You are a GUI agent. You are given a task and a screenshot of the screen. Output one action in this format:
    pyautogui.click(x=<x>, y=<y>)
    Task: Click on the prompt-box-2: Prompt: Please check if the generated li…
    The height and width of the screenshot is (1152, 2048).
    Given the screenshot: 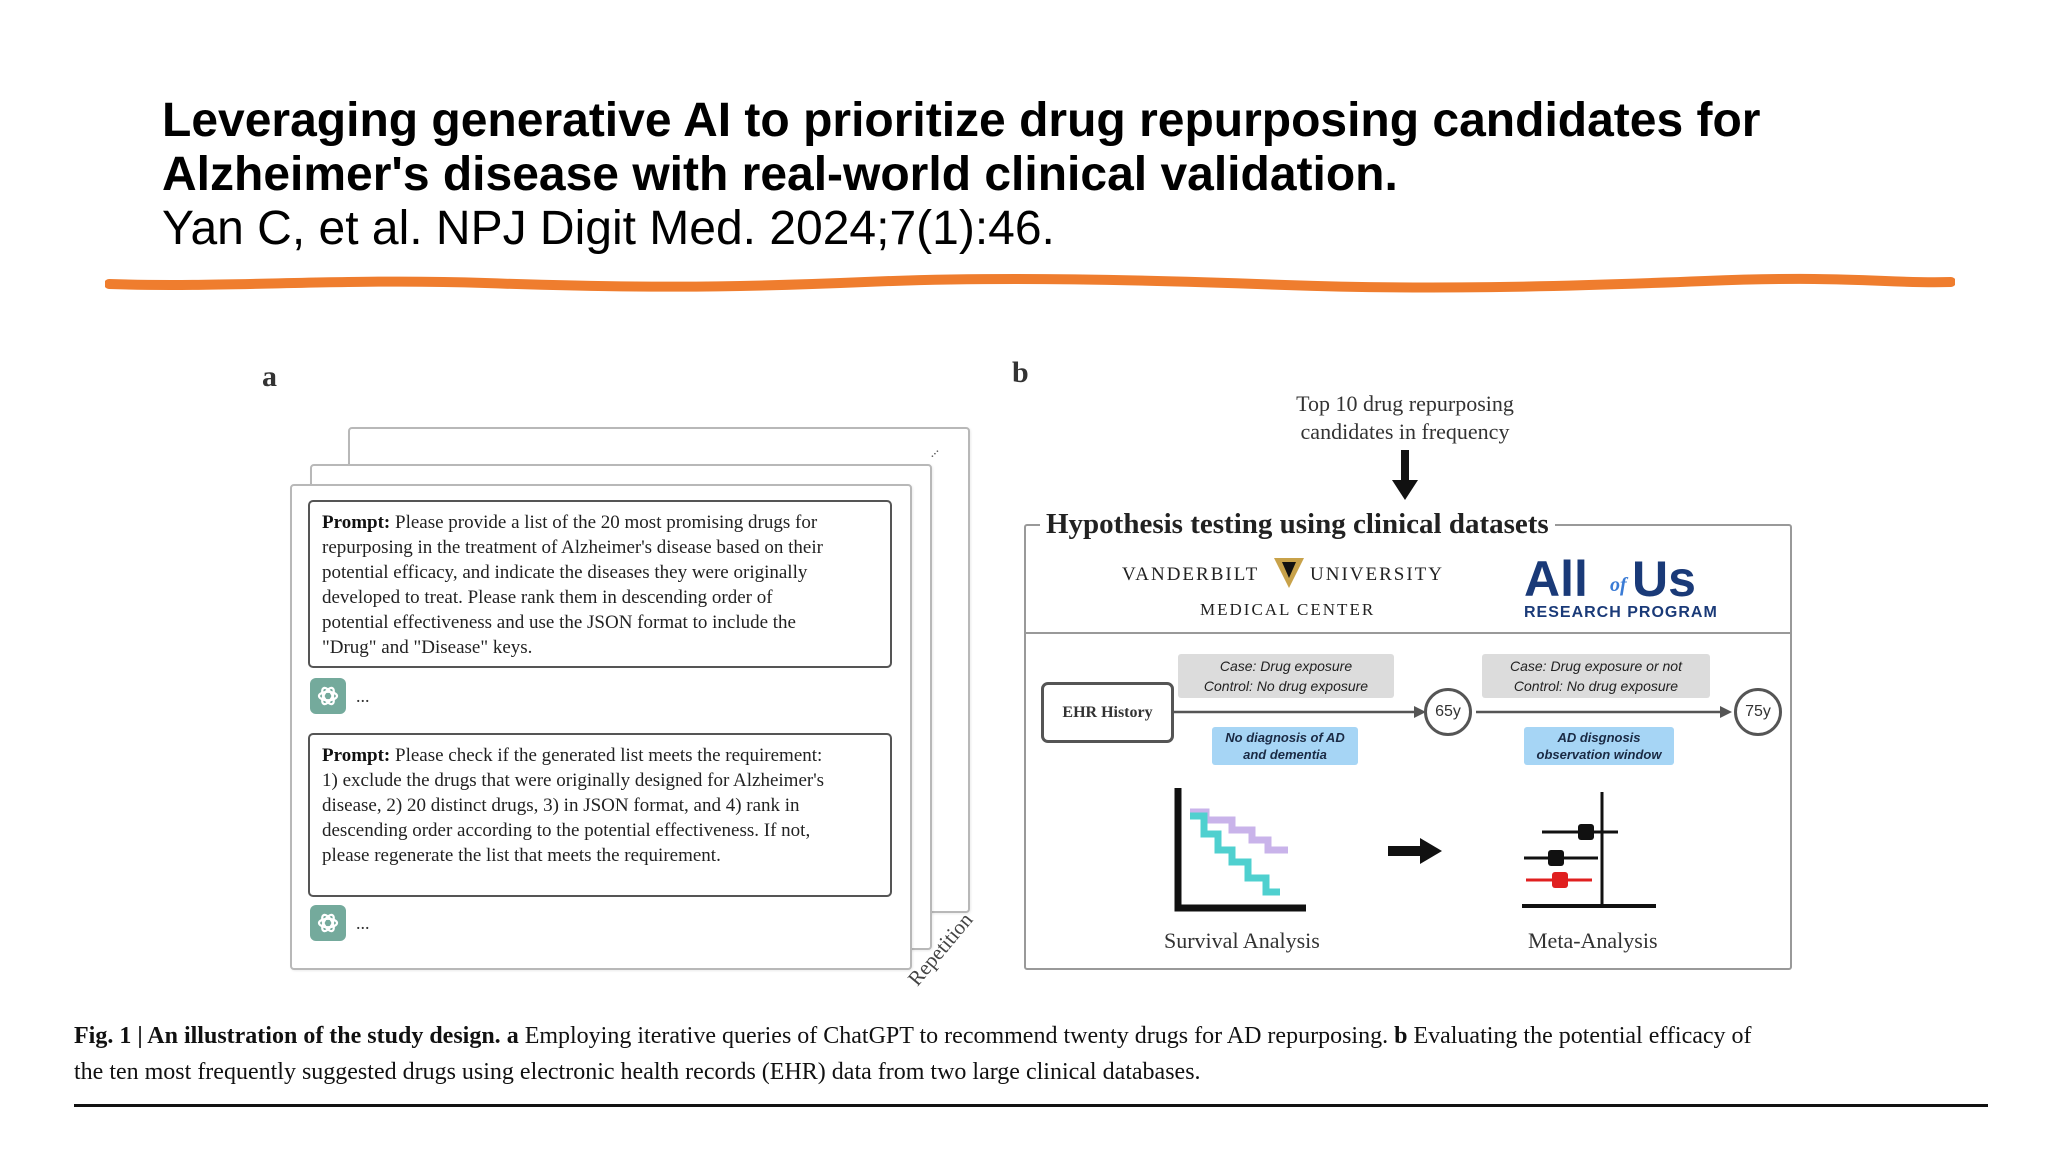 What is the action you would take?
    pyautogui.click(x=600, y=815)
    